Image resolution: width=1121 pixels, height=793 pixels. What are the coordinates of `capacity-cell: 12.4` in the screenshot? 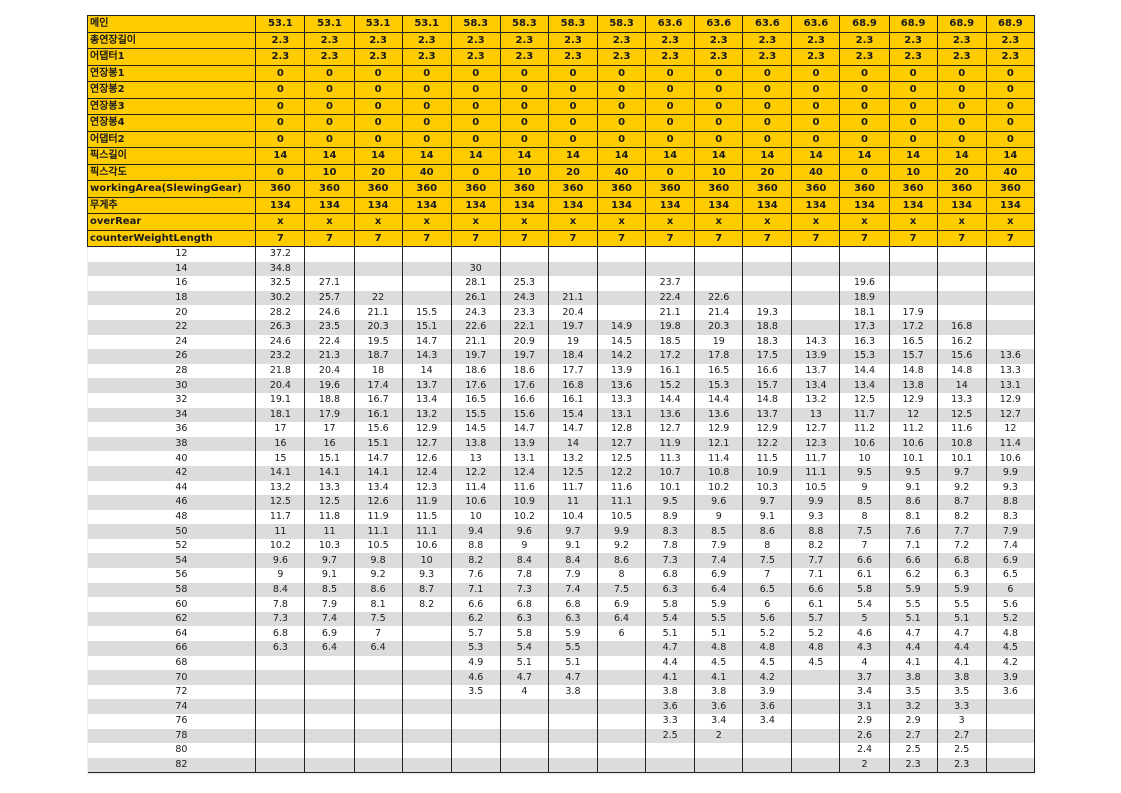 It's located at (426, 473).